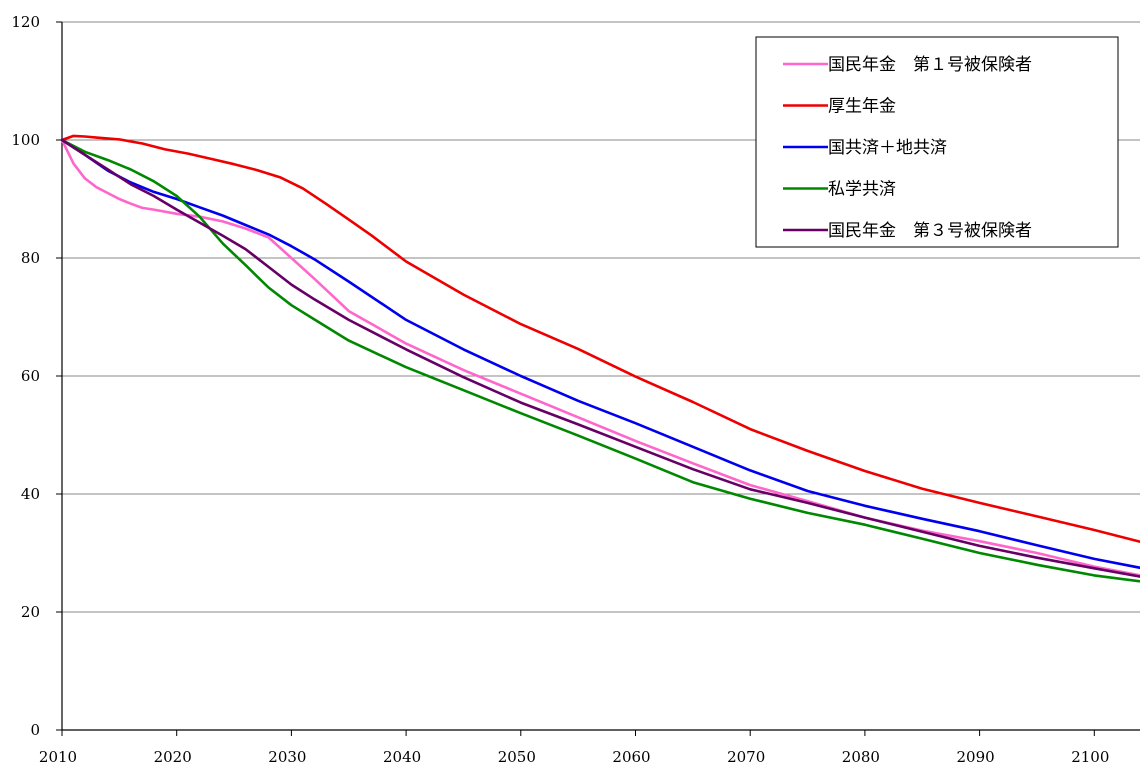  What do you see at coordinates (976, 757) in the screenshot?
I see `x-tick-label-2090: 2090` at bounding box center [976, 757].